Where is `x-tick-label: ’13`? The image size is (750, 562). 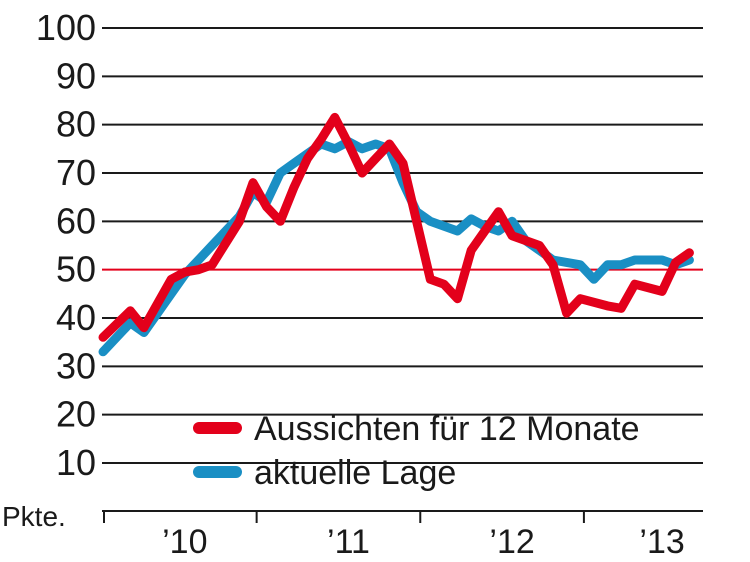
x-tick-label: ’13 is located at coordinates (661, 542).